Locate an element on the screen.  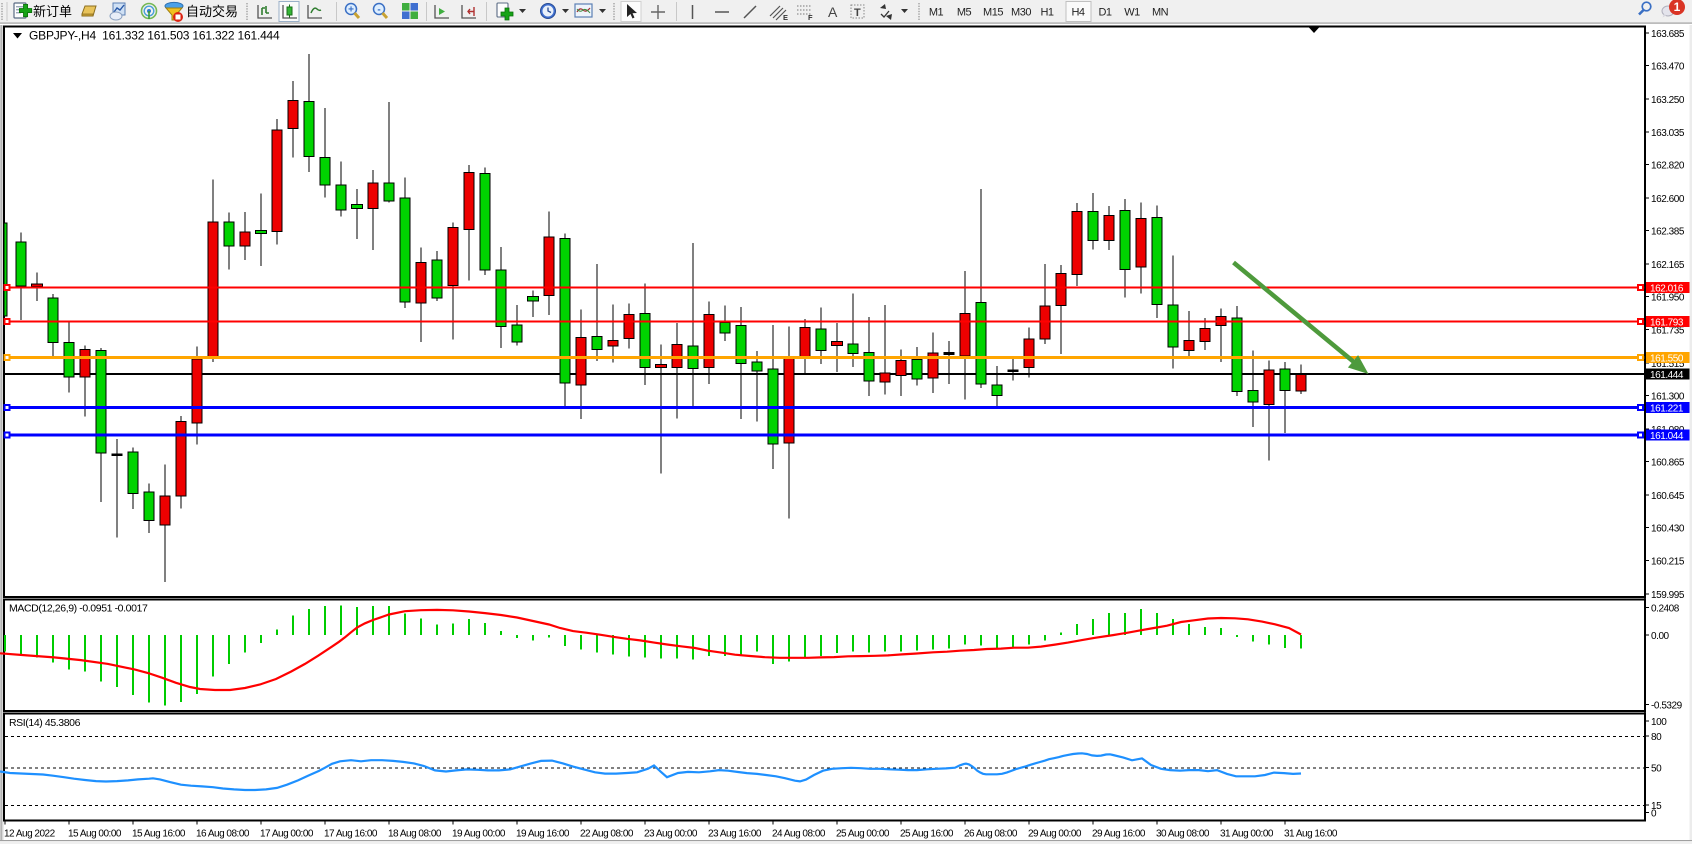
svg-text: 22 Aug 08:00 is located at coordinates (607, 833).